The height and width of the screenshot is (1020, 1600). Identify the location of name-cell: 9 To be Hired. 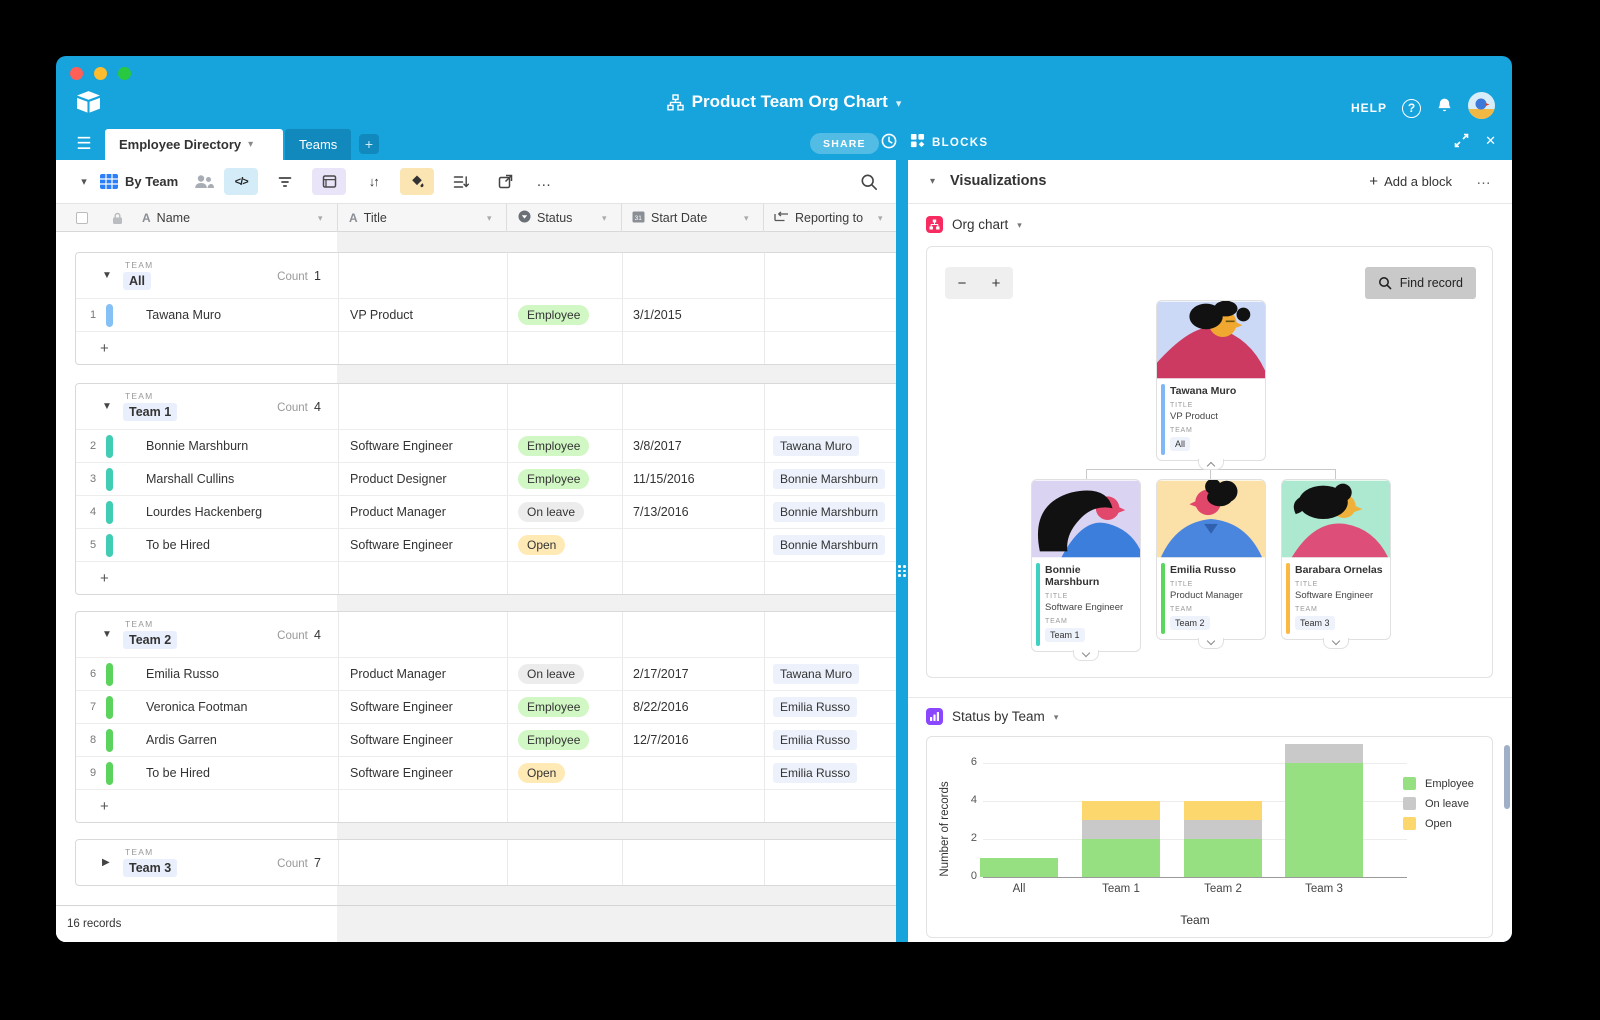
(207, 773).